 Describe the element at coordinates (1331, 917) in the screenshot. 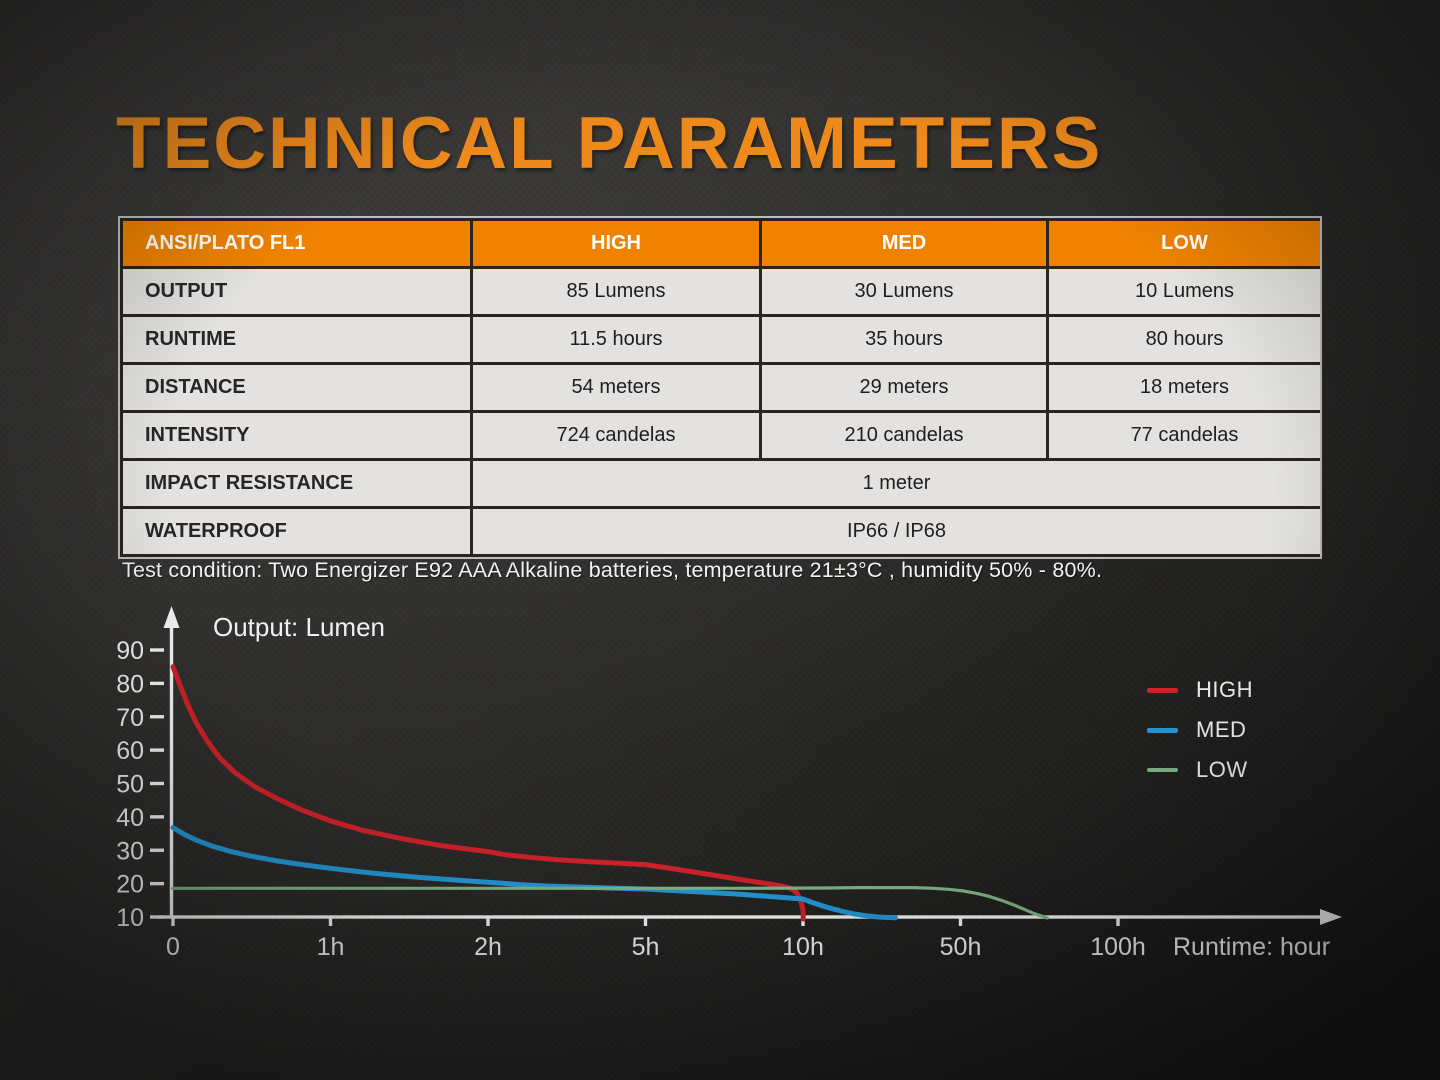

I see `x-axis-arrow-icon` at that location.